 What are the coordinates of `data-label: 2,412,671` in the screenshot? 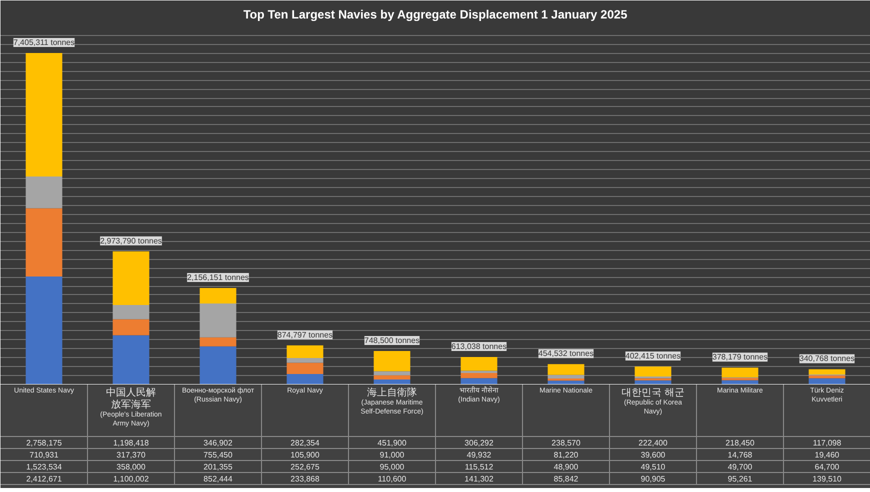 It's located at (44, 479).